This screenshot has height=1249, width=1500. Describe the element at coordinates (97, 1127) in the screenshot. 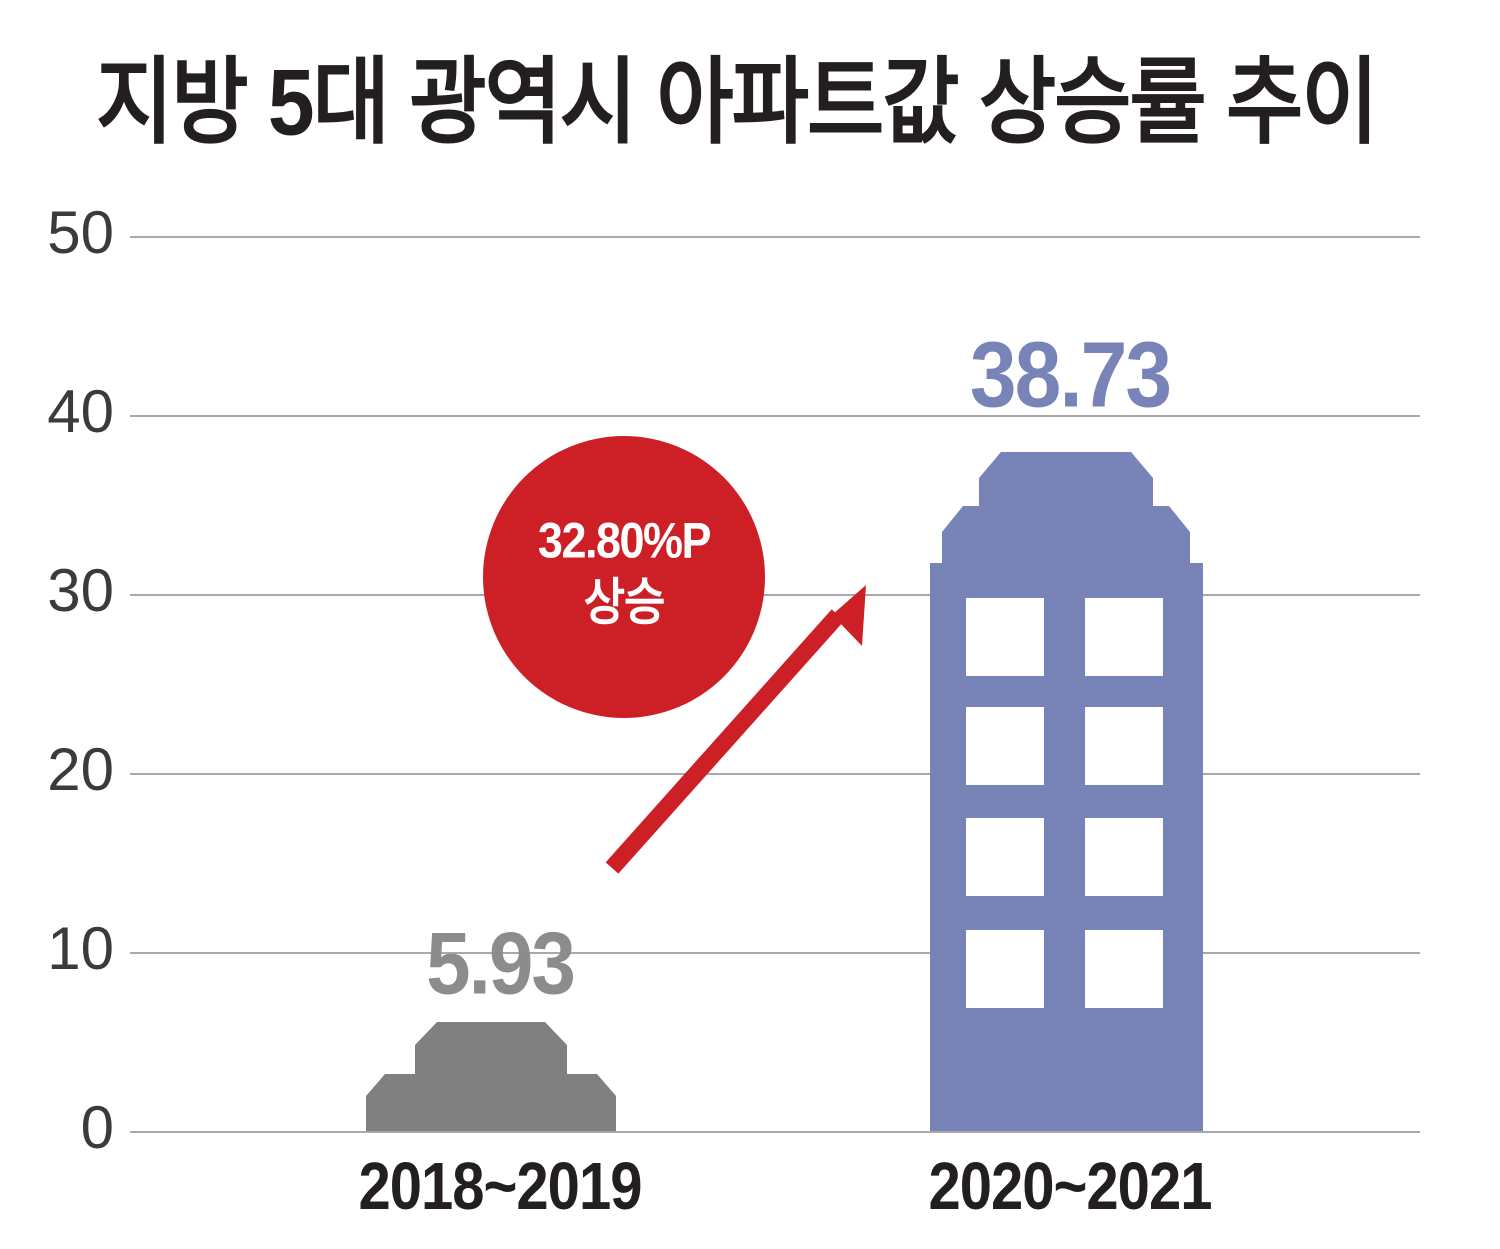

I see `y-tick-label-0: 0` at that location.